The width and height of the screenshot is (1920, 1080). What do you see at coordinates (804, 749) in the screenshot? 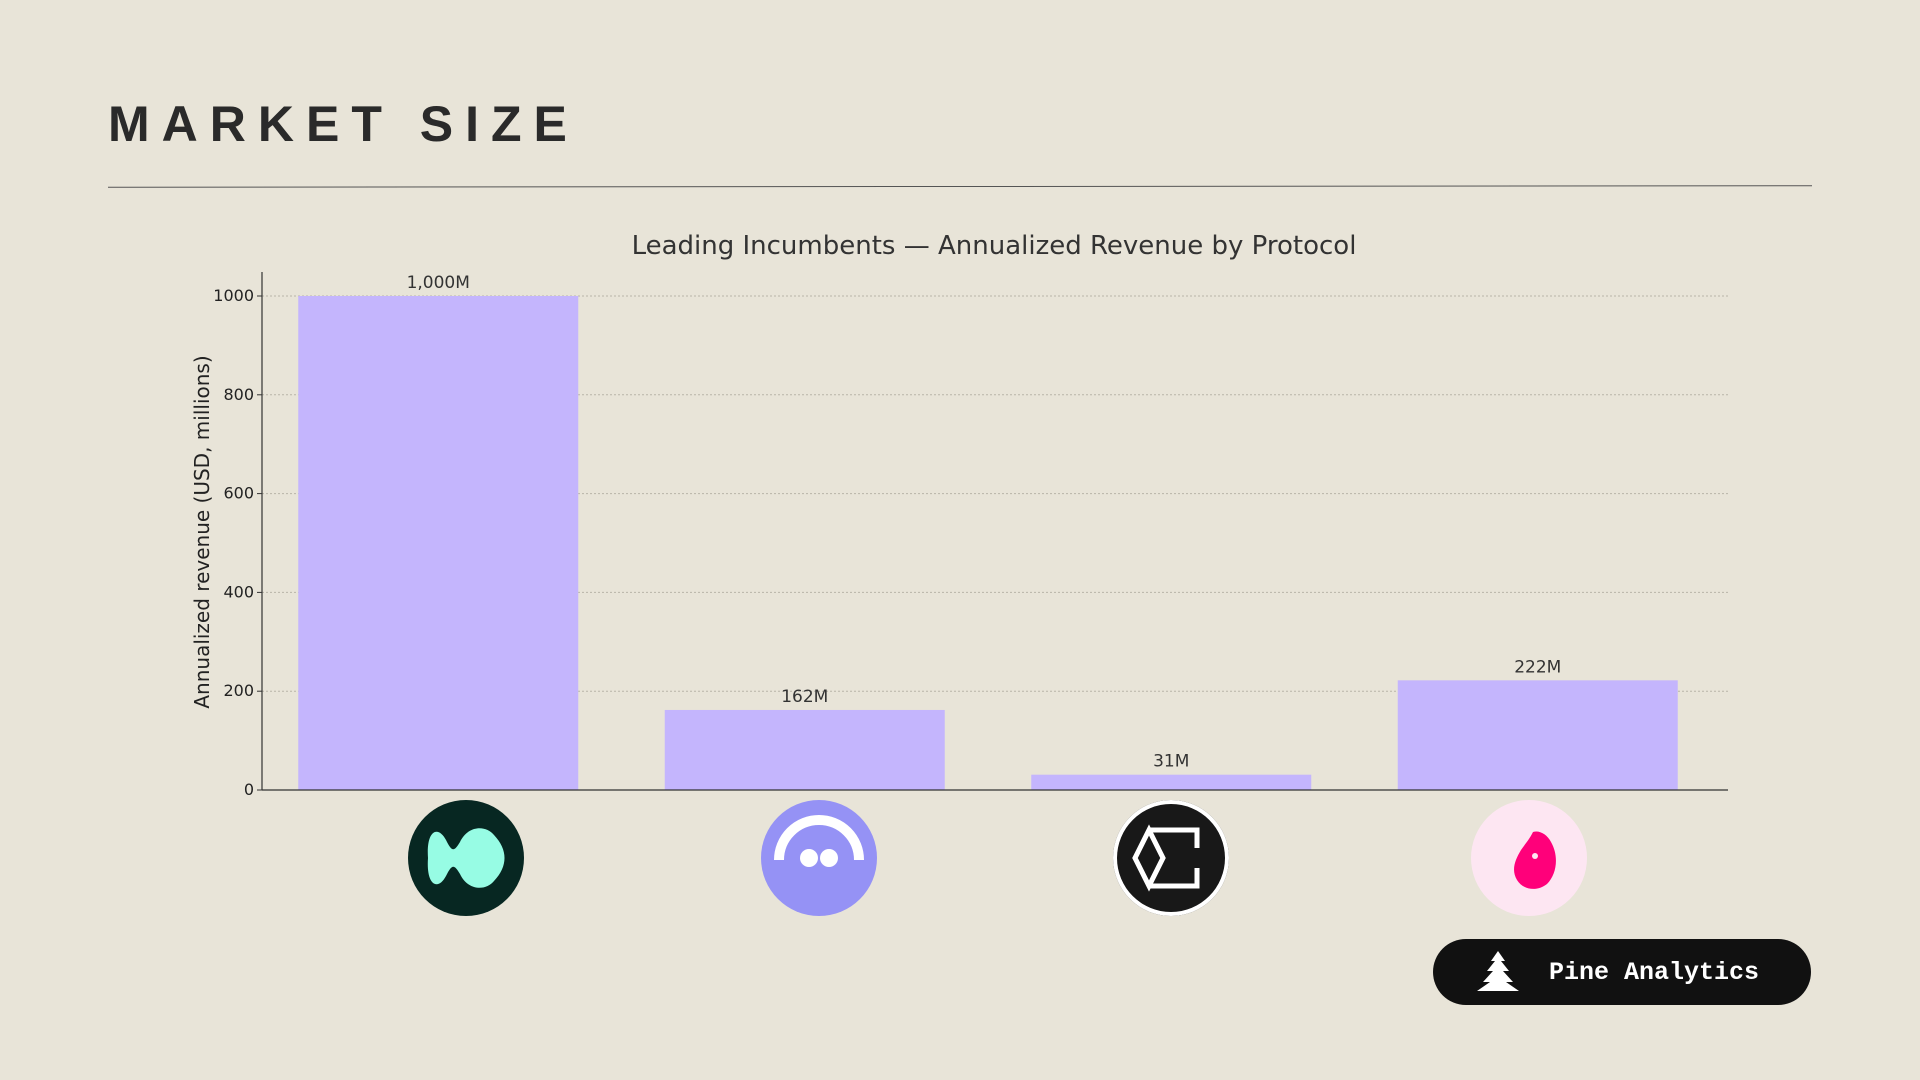
I see `bar-pump-fun` at bounding box center [804, 749].